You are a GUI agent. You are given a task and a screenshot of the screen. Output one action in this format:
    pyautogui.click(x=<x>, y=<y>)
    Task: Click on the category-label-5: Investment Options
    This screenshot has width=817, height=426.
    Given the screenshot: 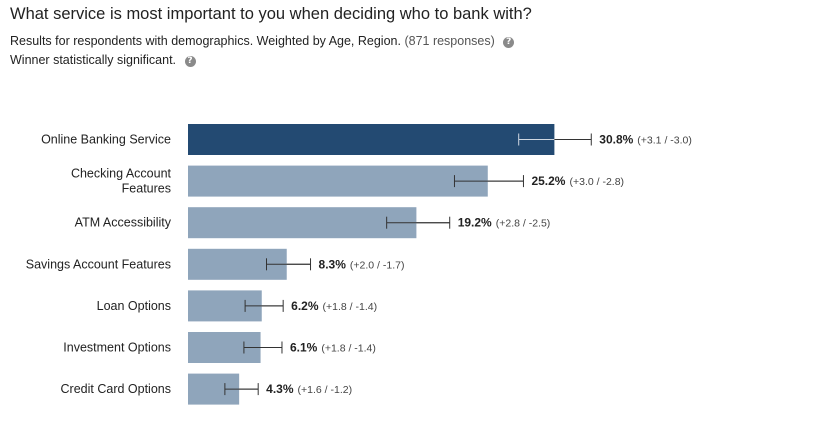 What is the action you would take?
    pyautogui.click(x=117, y=348)
    